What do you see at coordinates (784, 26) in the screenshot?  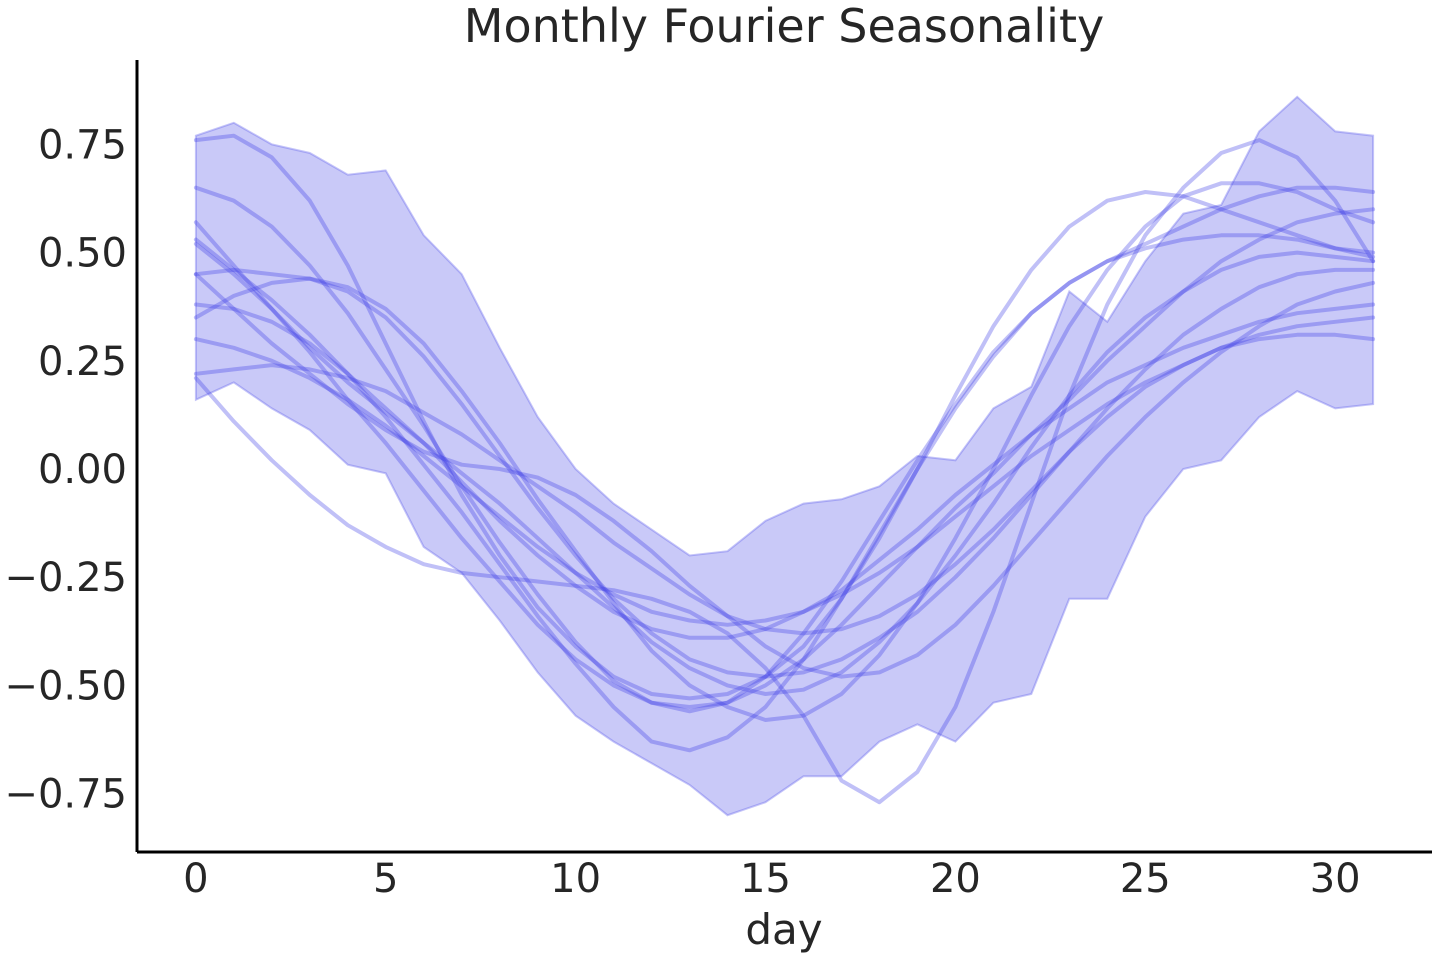 I see `chart-title: Monthly Fourier Seasonality` at bounding box center [784, 26].